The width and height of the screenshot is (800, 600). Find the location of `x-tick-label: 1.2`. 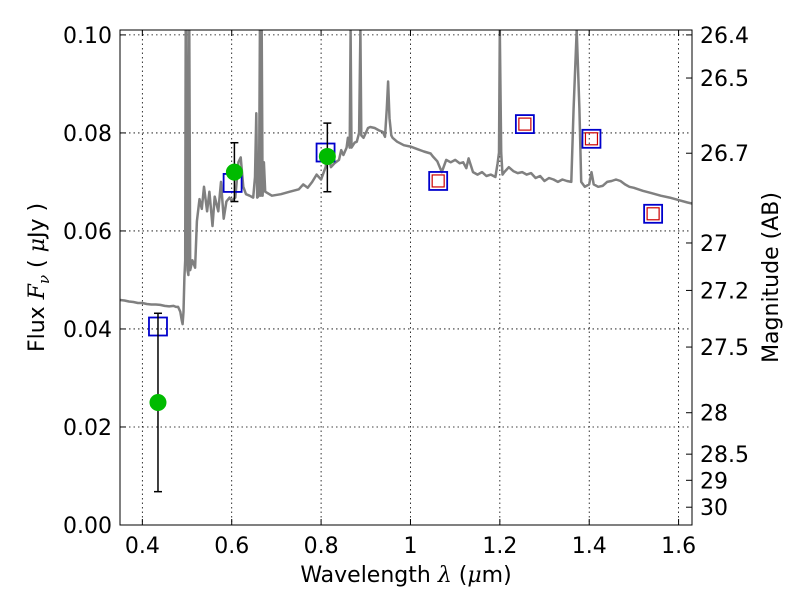

x-tick-label: 1.2 is located at coordinates (499, 546).